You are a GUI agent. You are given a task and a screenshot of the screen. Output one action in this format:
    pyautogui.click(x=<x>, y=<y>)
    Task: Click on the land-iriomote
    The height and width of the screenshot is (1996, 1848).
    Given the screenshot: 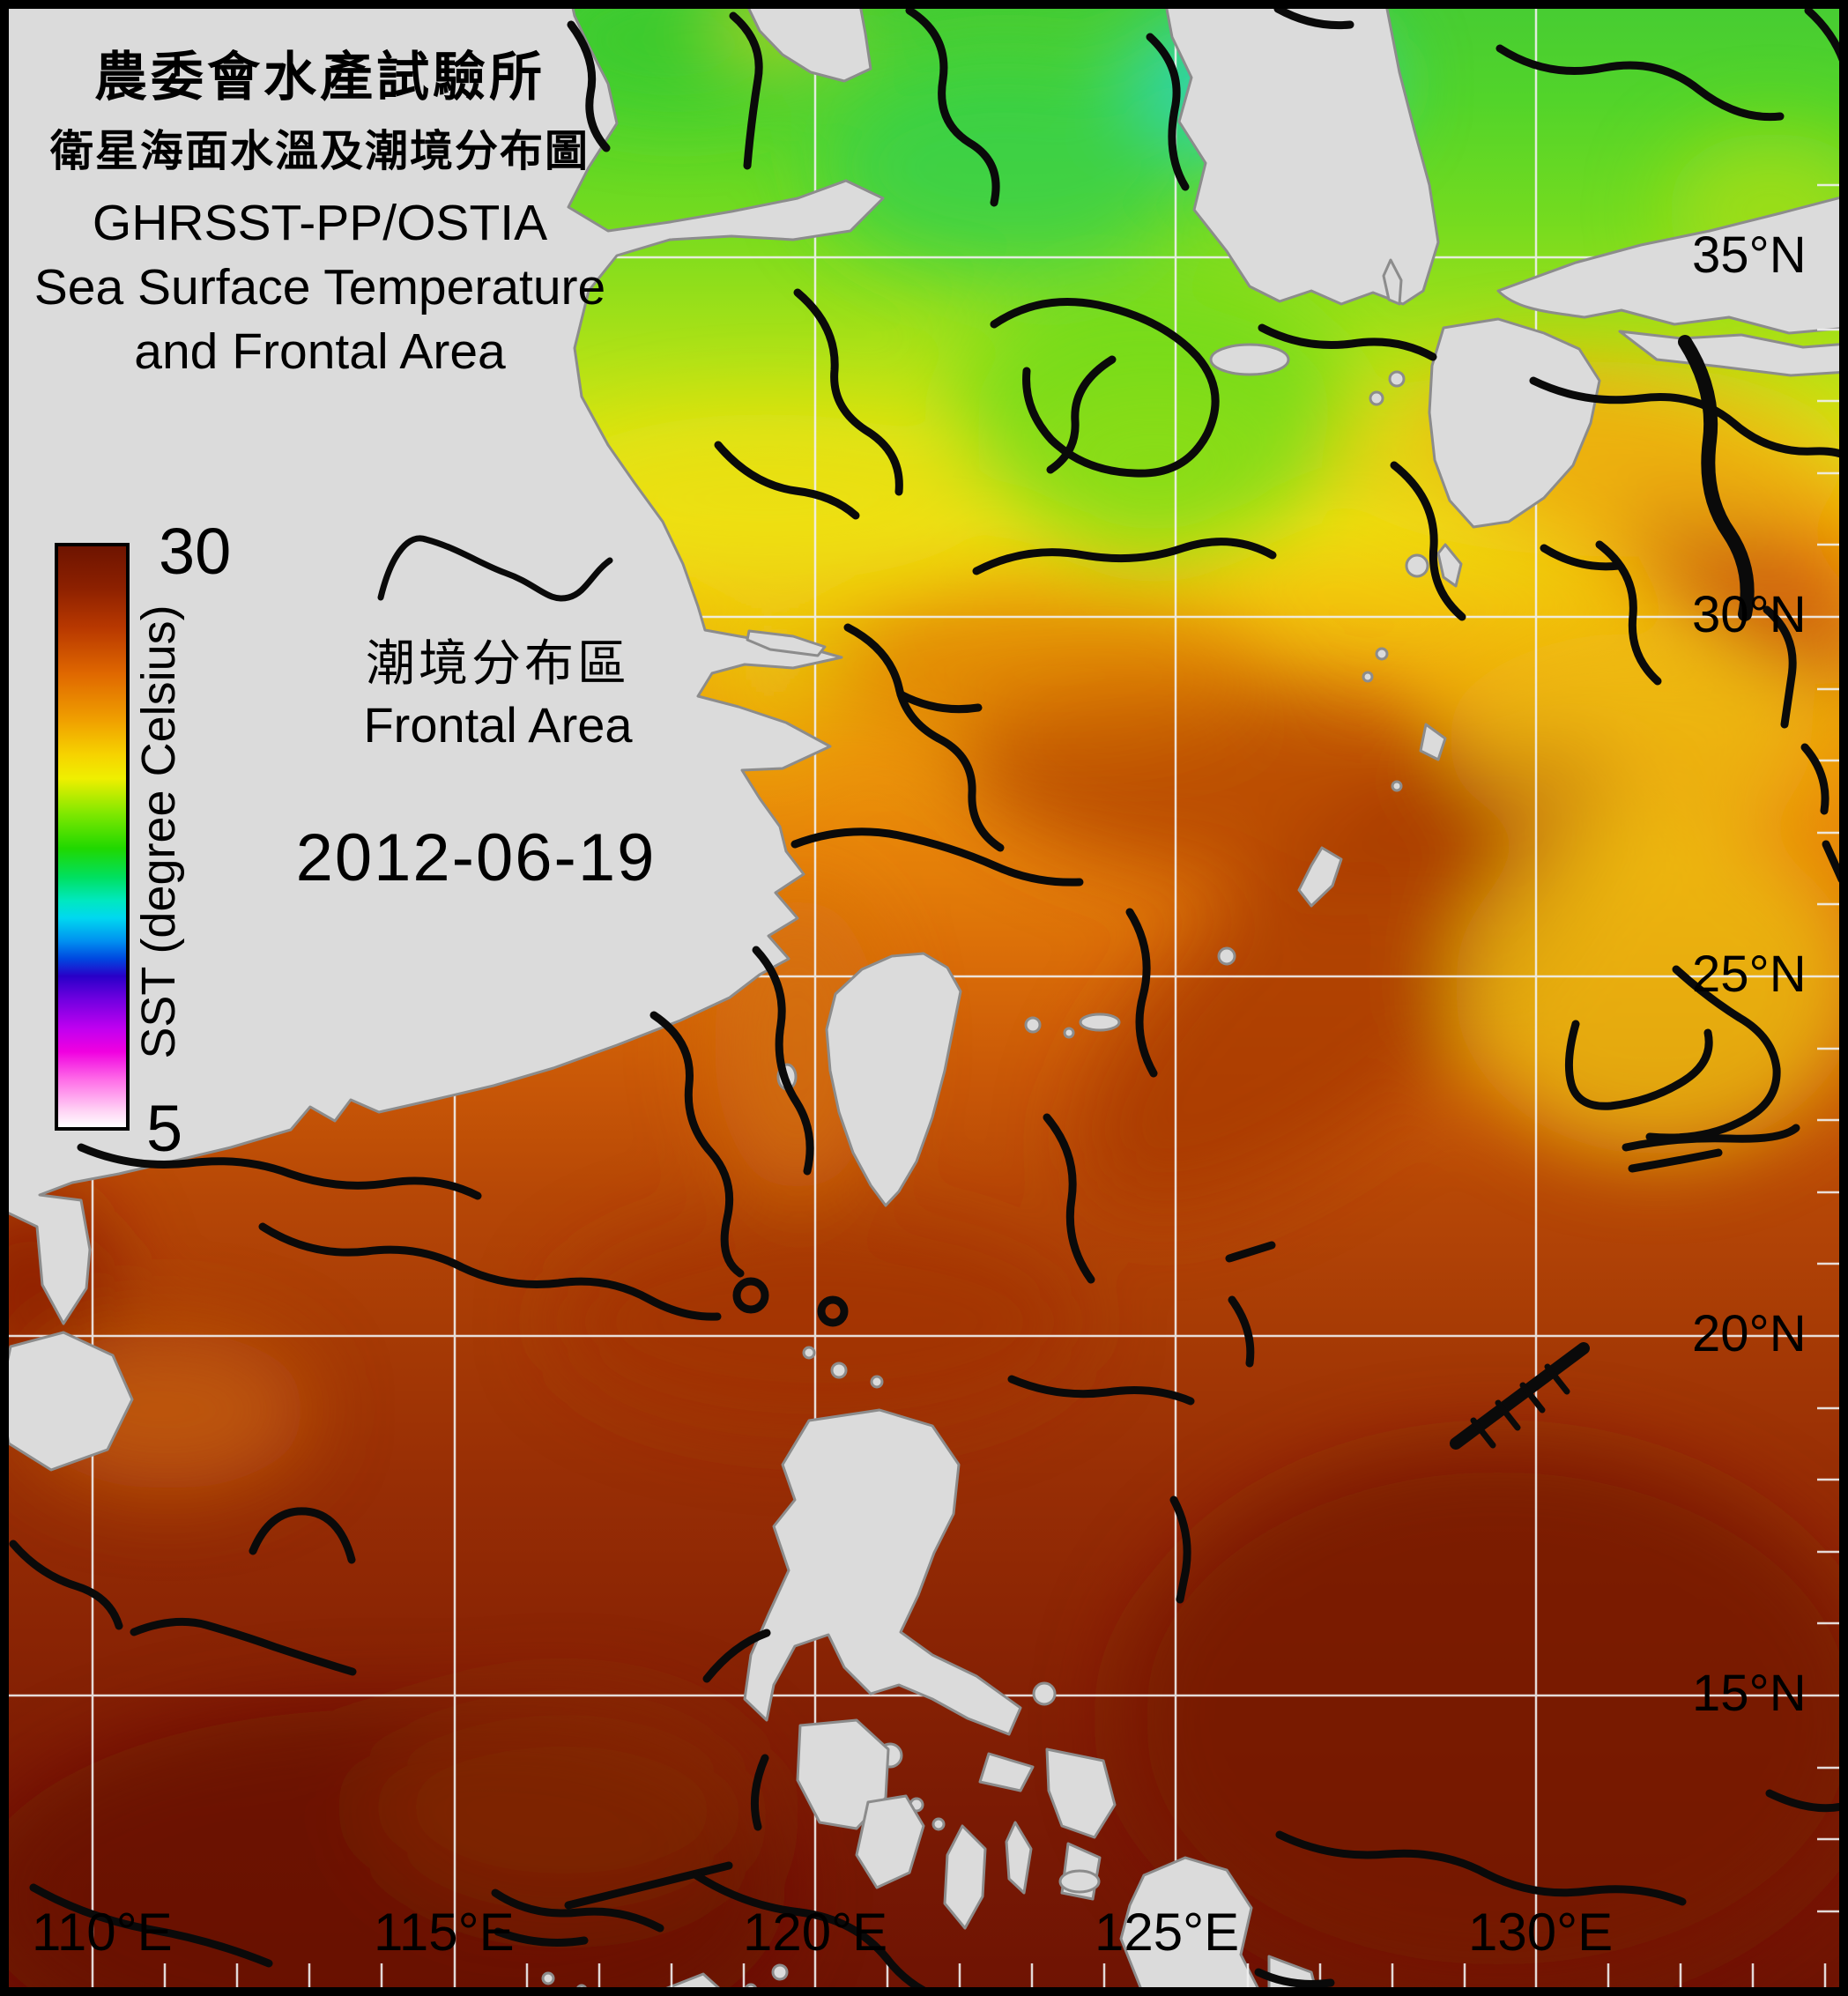 What is the action you would take?
    pyautogui.click(x=1069, y=1033)
    